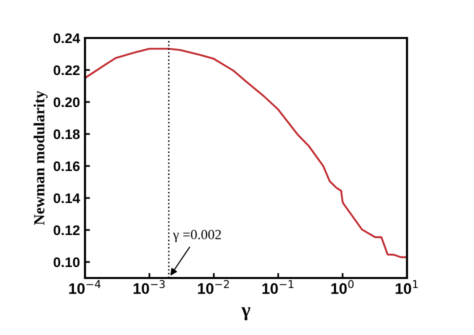 The width and height of the screenshot is (474, 335). What do you see at coordinates (67, 134) in the screenshot?
I see `y-tick-label: 0.18` at bounding box center [67, 134].